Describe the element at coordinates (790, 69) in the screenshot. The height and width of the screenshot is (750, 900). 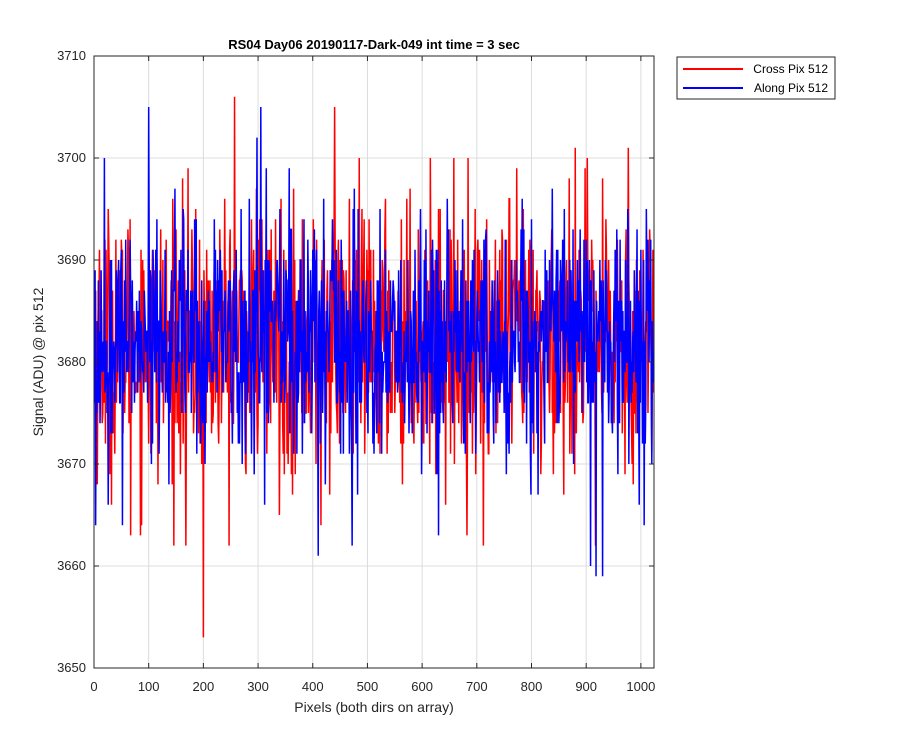
I see `legend-label-cross: Cross Pix 512` at that location.